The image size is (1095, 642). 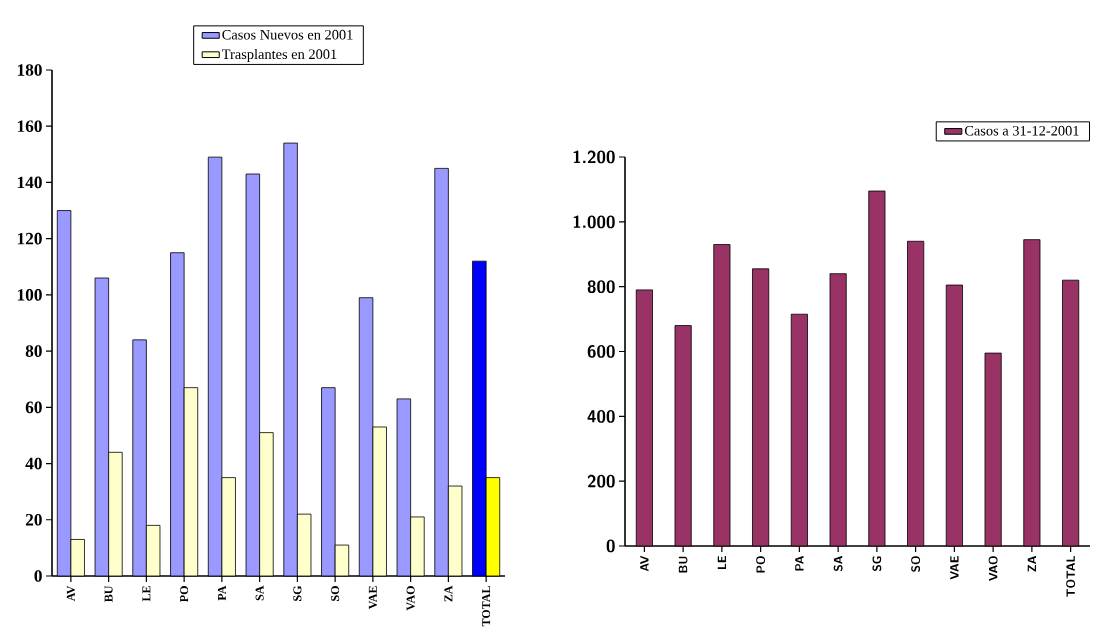 I want to click on legend-label: Trasplantes en 2001, so click(x=279, y=55).